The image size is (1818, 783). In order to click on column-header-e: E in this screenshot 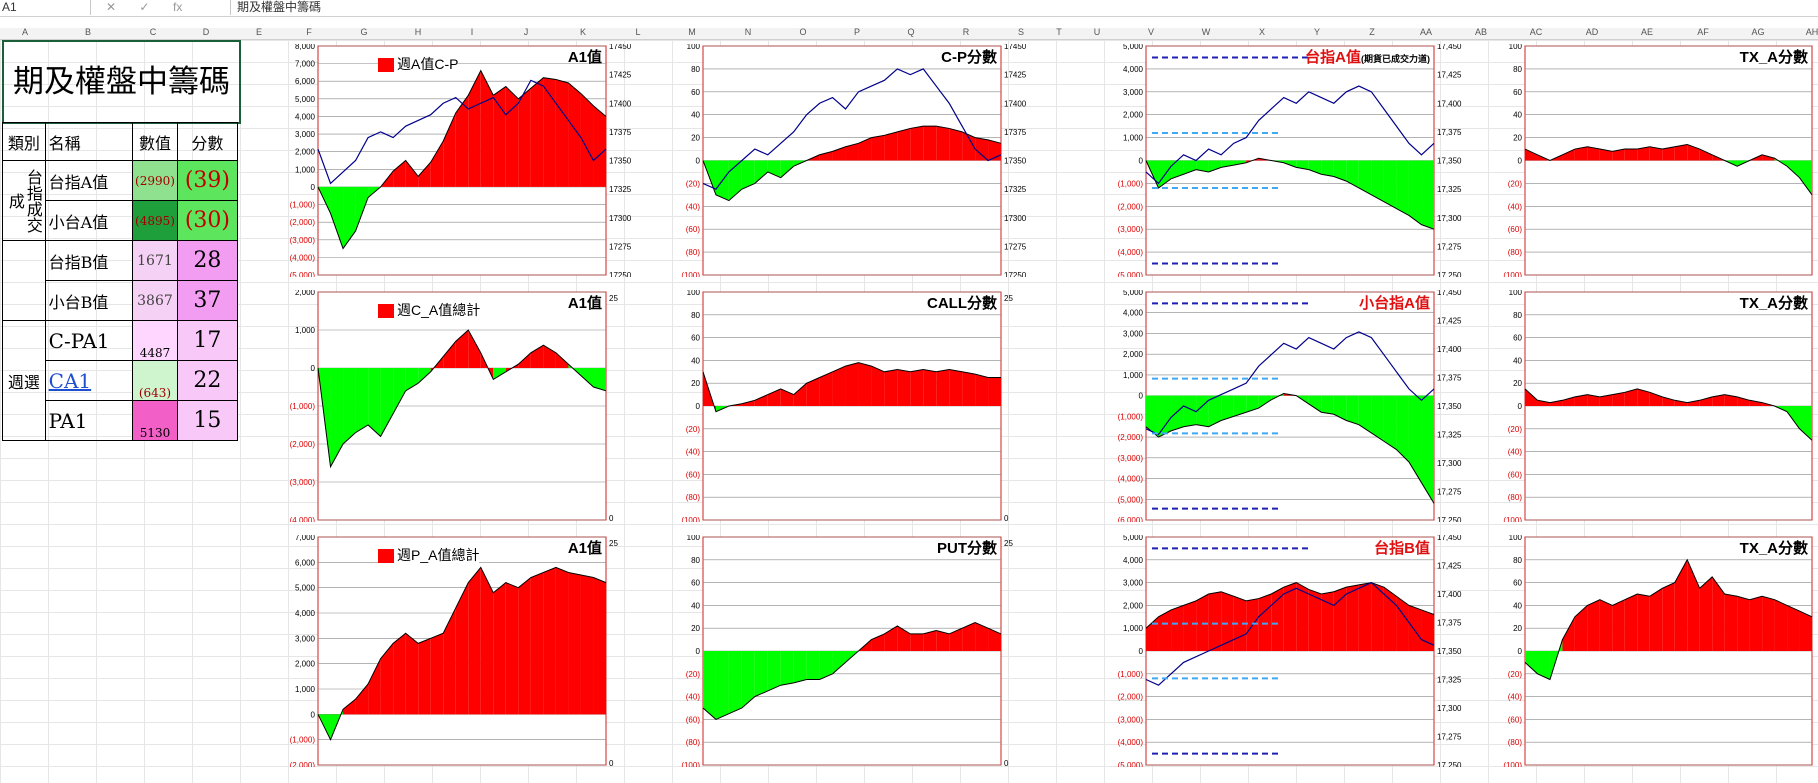, I will do `click(259, 32)`.